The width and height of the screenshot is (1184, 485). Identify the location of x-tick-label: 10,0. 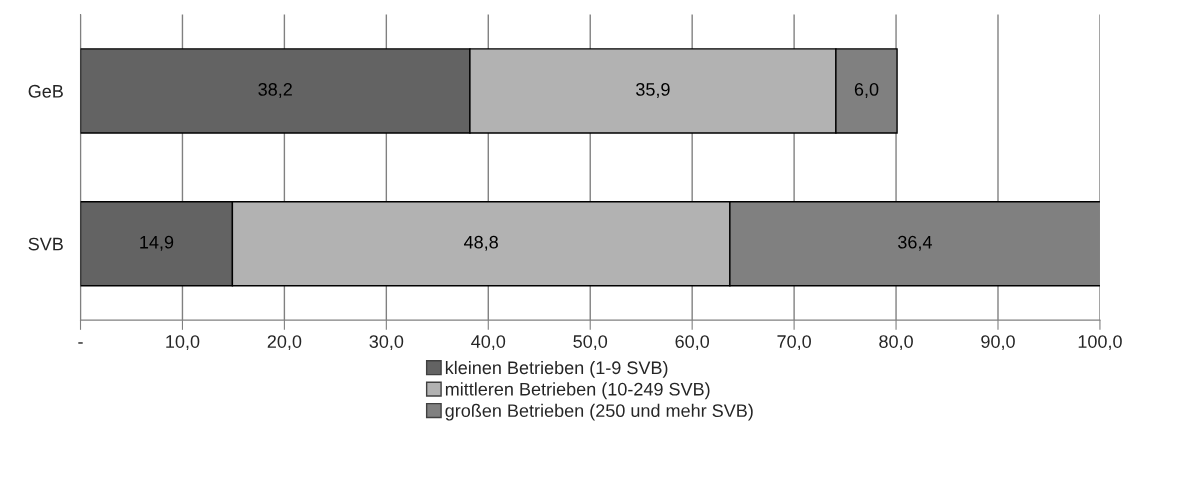
(183, 343).